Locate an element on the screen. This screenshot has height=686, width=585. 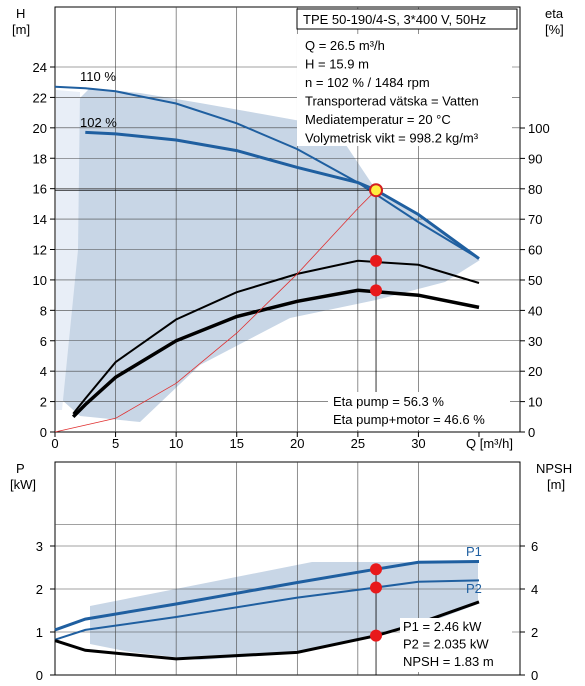
curve-label-102: 102 % is located at coordinates (98, 122).